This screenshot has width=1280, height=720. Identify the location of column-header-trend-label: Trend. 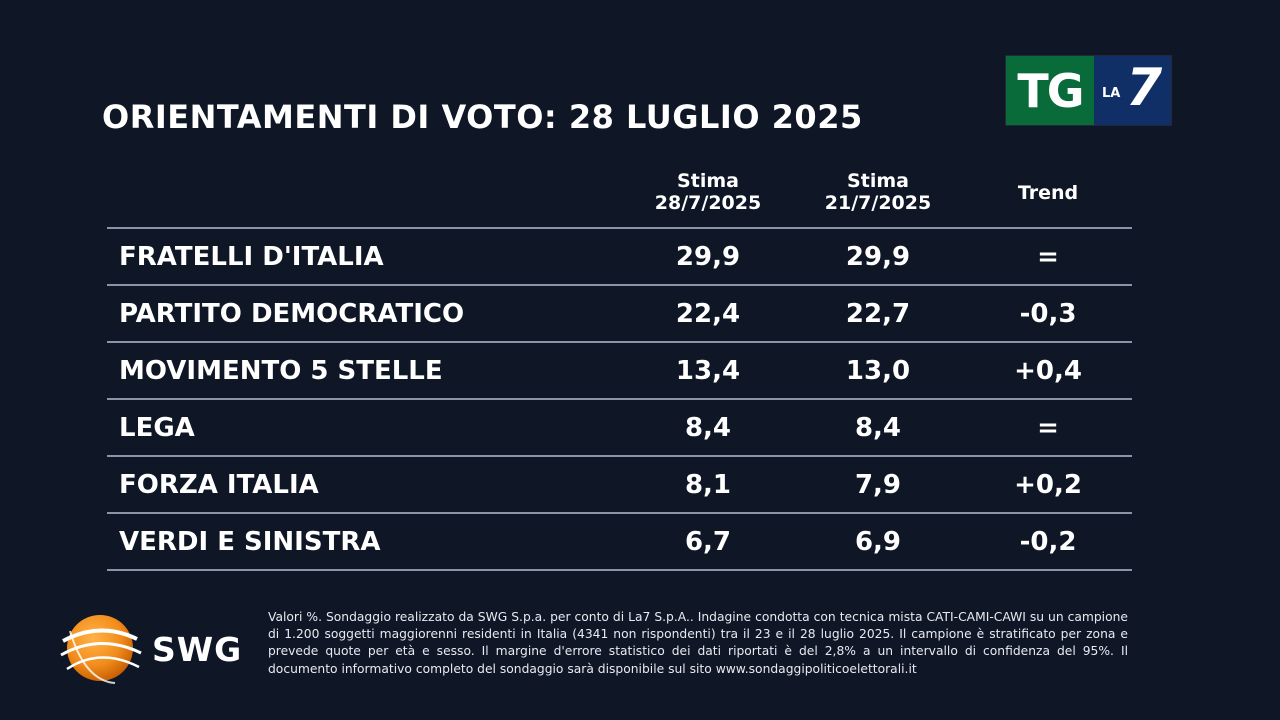
(1048, 193).